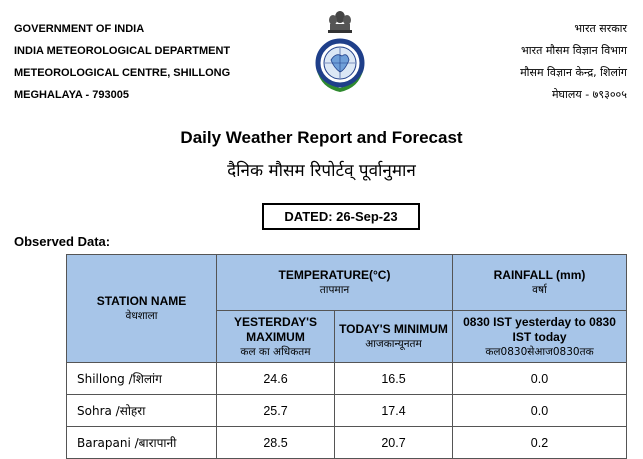 This screenshot has width=643, height=459. Describe the element at coordinates (71, 95) in the screenshot. I see `header-address: MEGHALAYA - 793005` at that location.